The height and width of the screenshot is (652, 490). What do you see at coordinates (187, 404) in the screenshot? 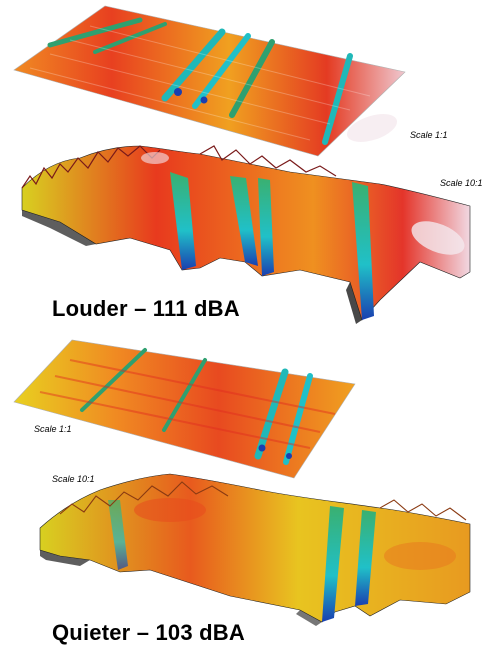
I see `quieter-flat-texture` at bounding box center [187, 404].